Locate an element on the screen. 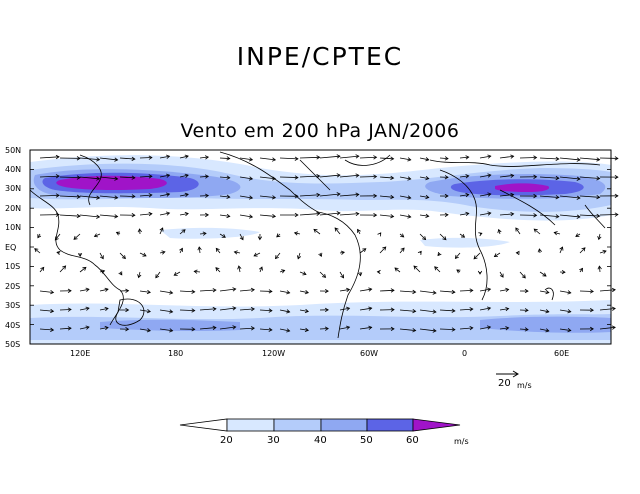  colorbar-level: 60 is located at coordinates (412, 440).